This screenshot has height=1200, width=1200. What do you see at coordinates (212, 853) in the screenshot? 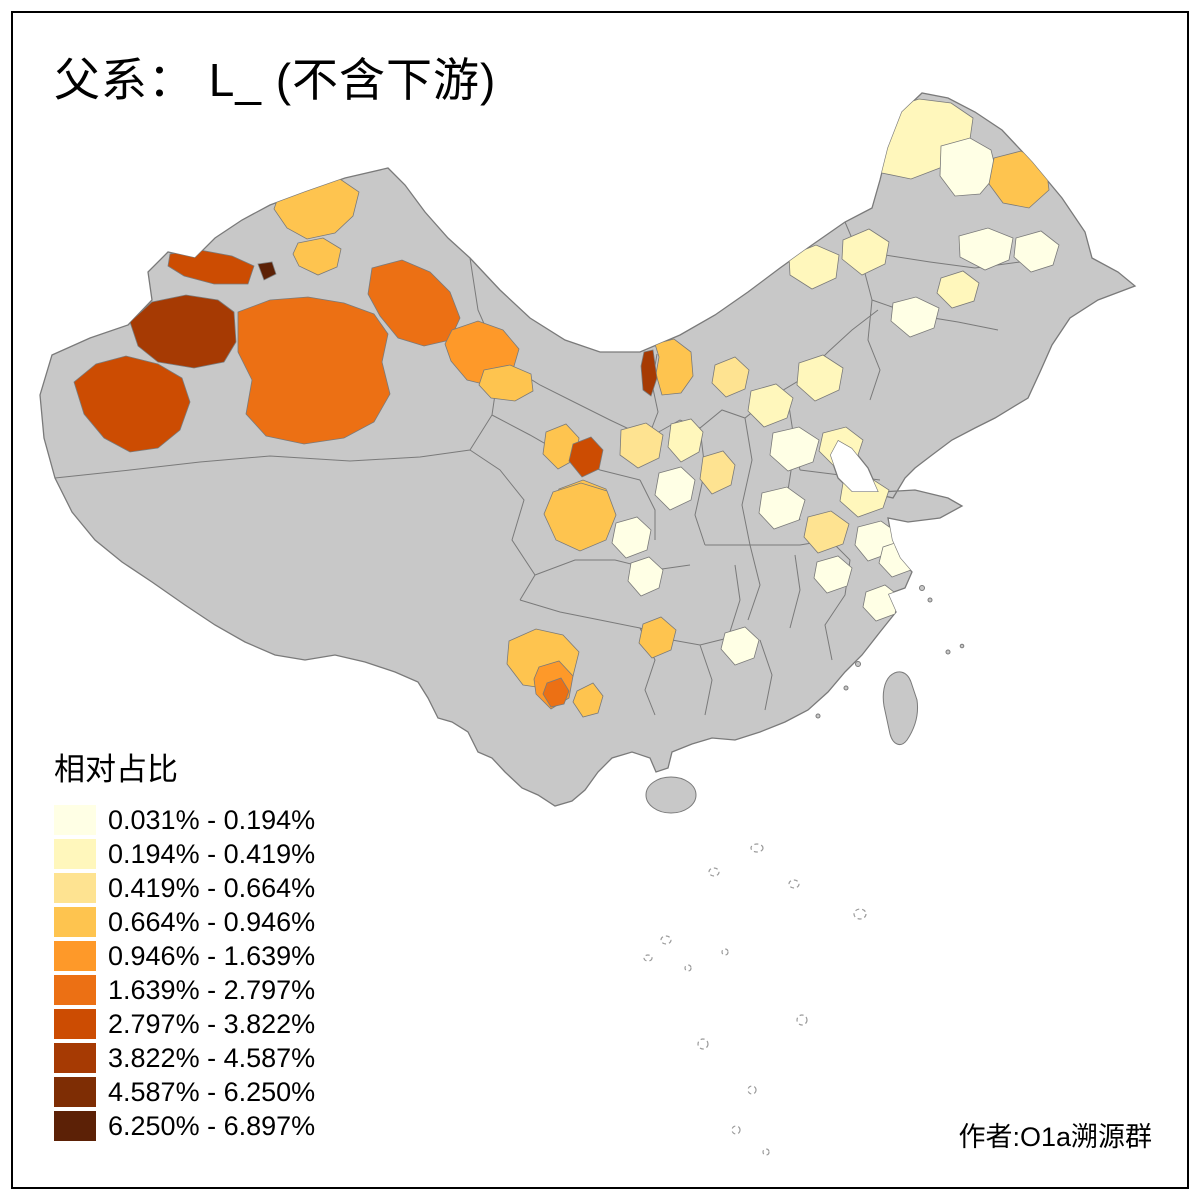
I see `legend-label: 0.194% - 0.419%` at bounding box center [212, 853].